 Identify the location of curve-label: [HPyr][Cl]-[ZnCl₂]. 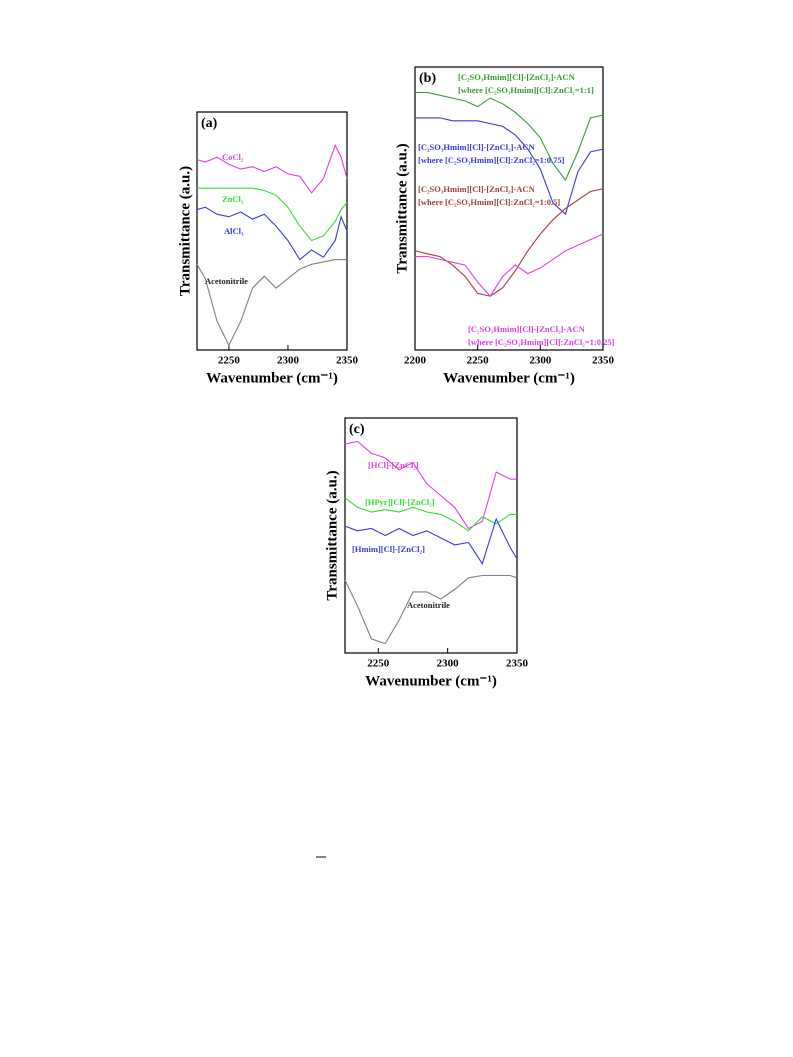
(400, 502).